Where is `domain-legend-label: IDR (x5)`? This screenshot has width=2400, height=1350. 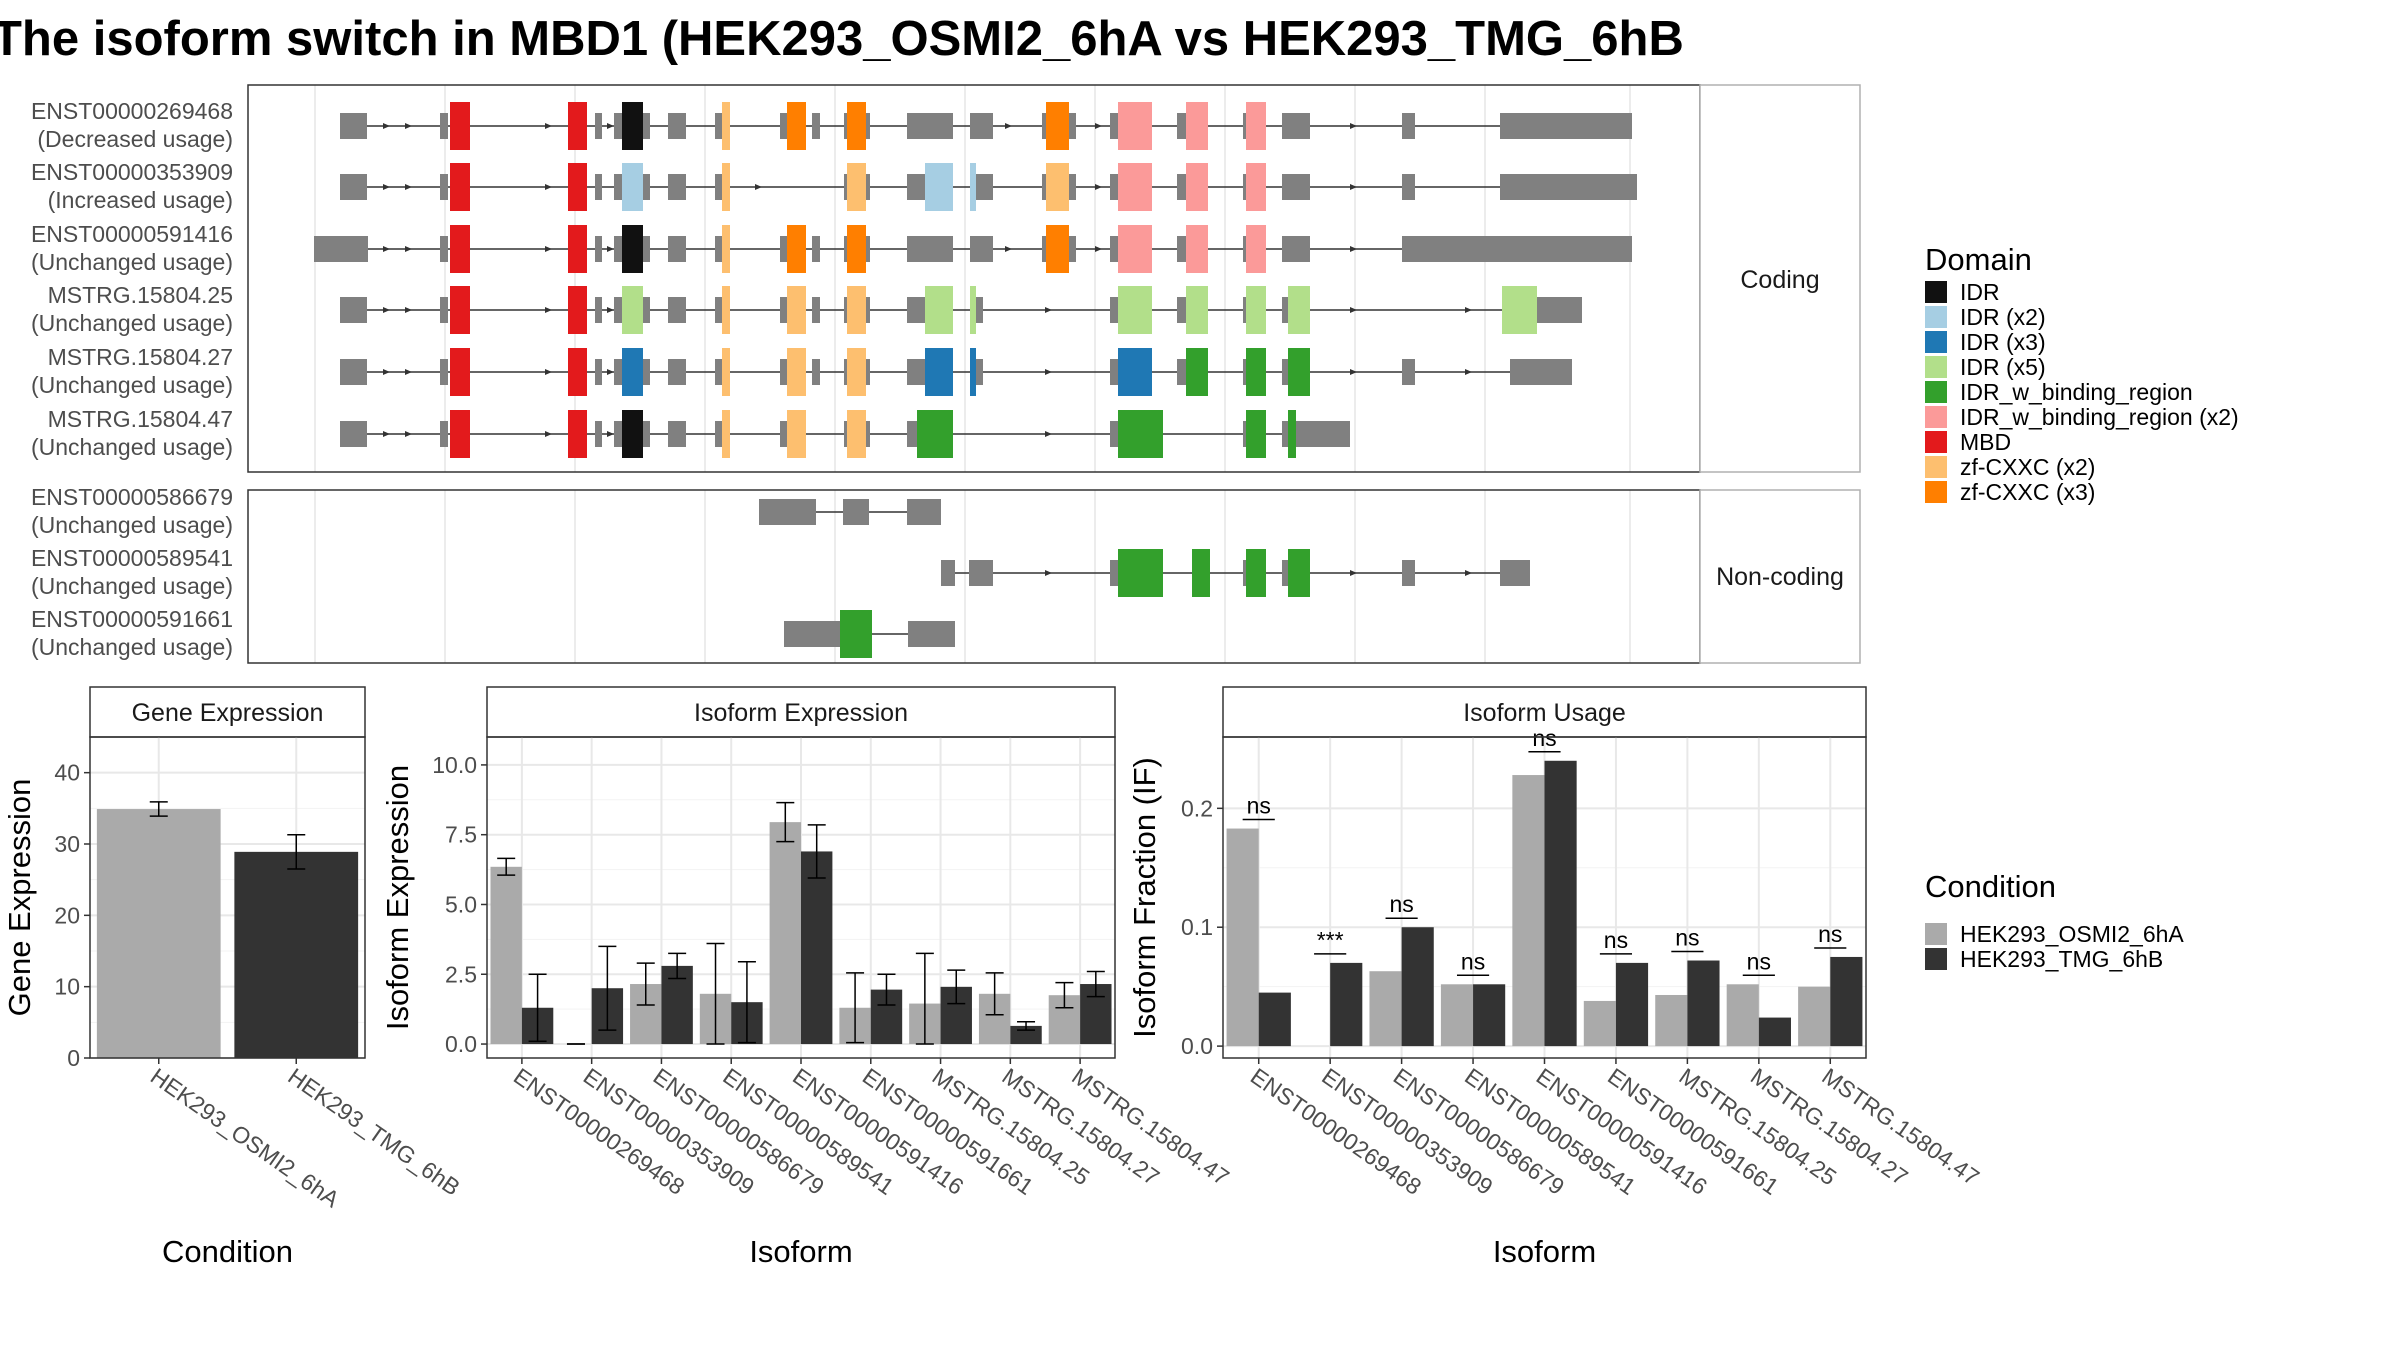 domain-legend-label: IDR (x5) is located at coordinates (2003, 367).